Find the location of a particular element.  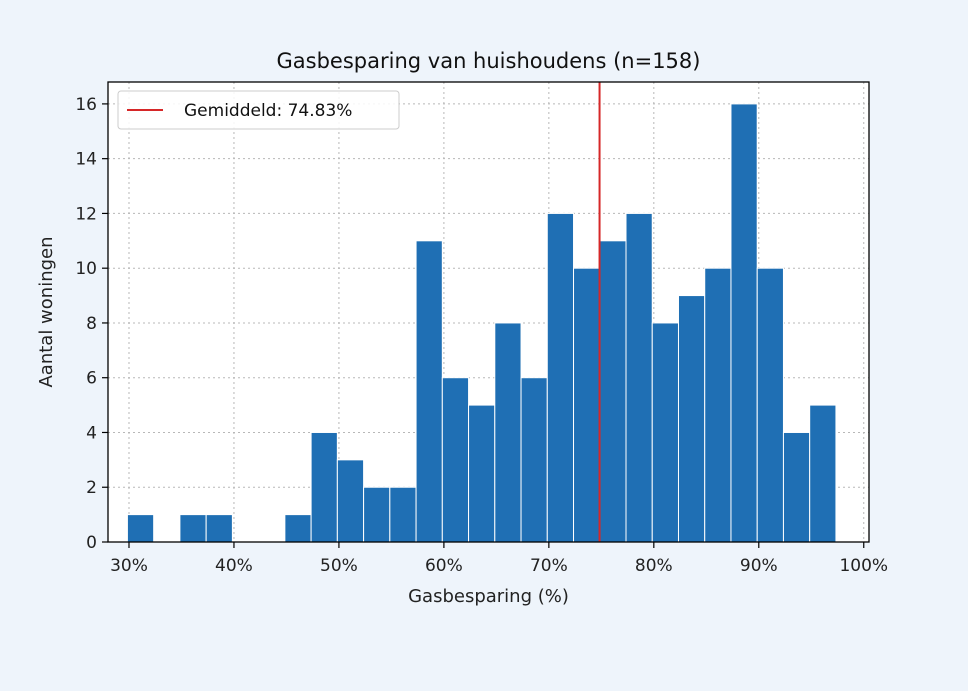

y-axis: 0 2 4 6 8 10 12 14 16 is located at coordinates (91, 324).